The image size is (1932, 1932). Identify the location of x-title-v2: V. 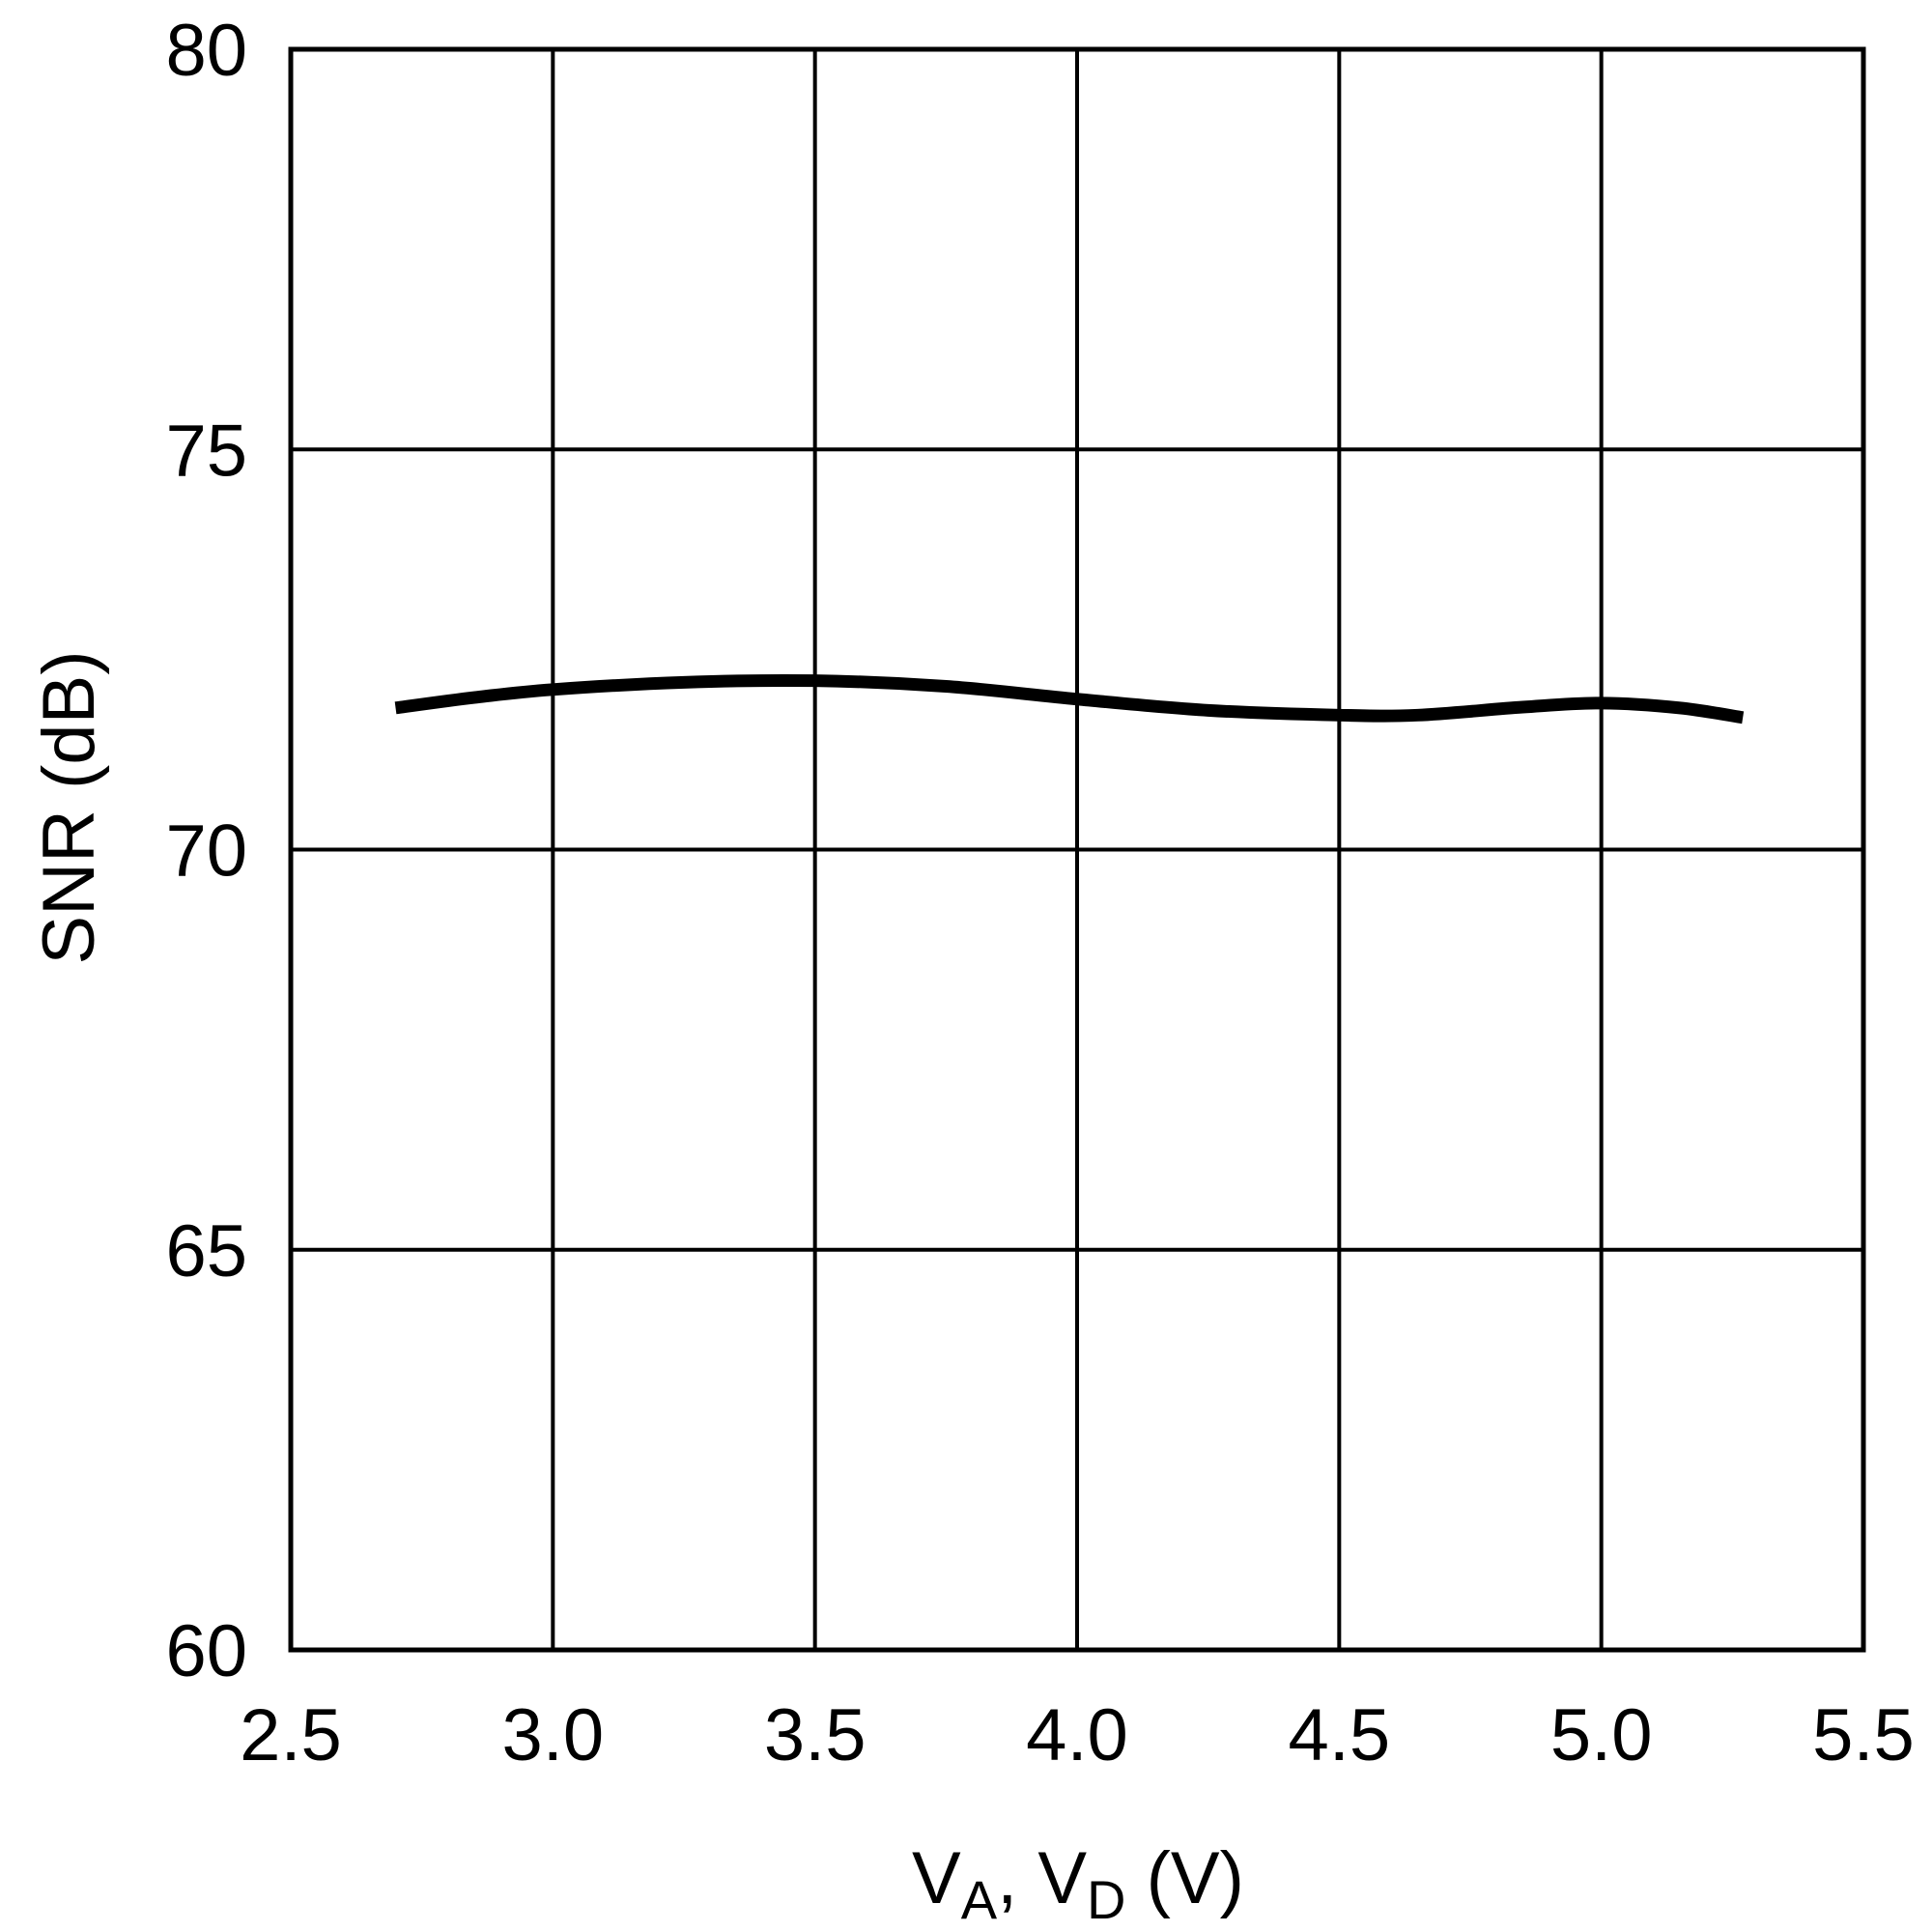
(1062, 1878).